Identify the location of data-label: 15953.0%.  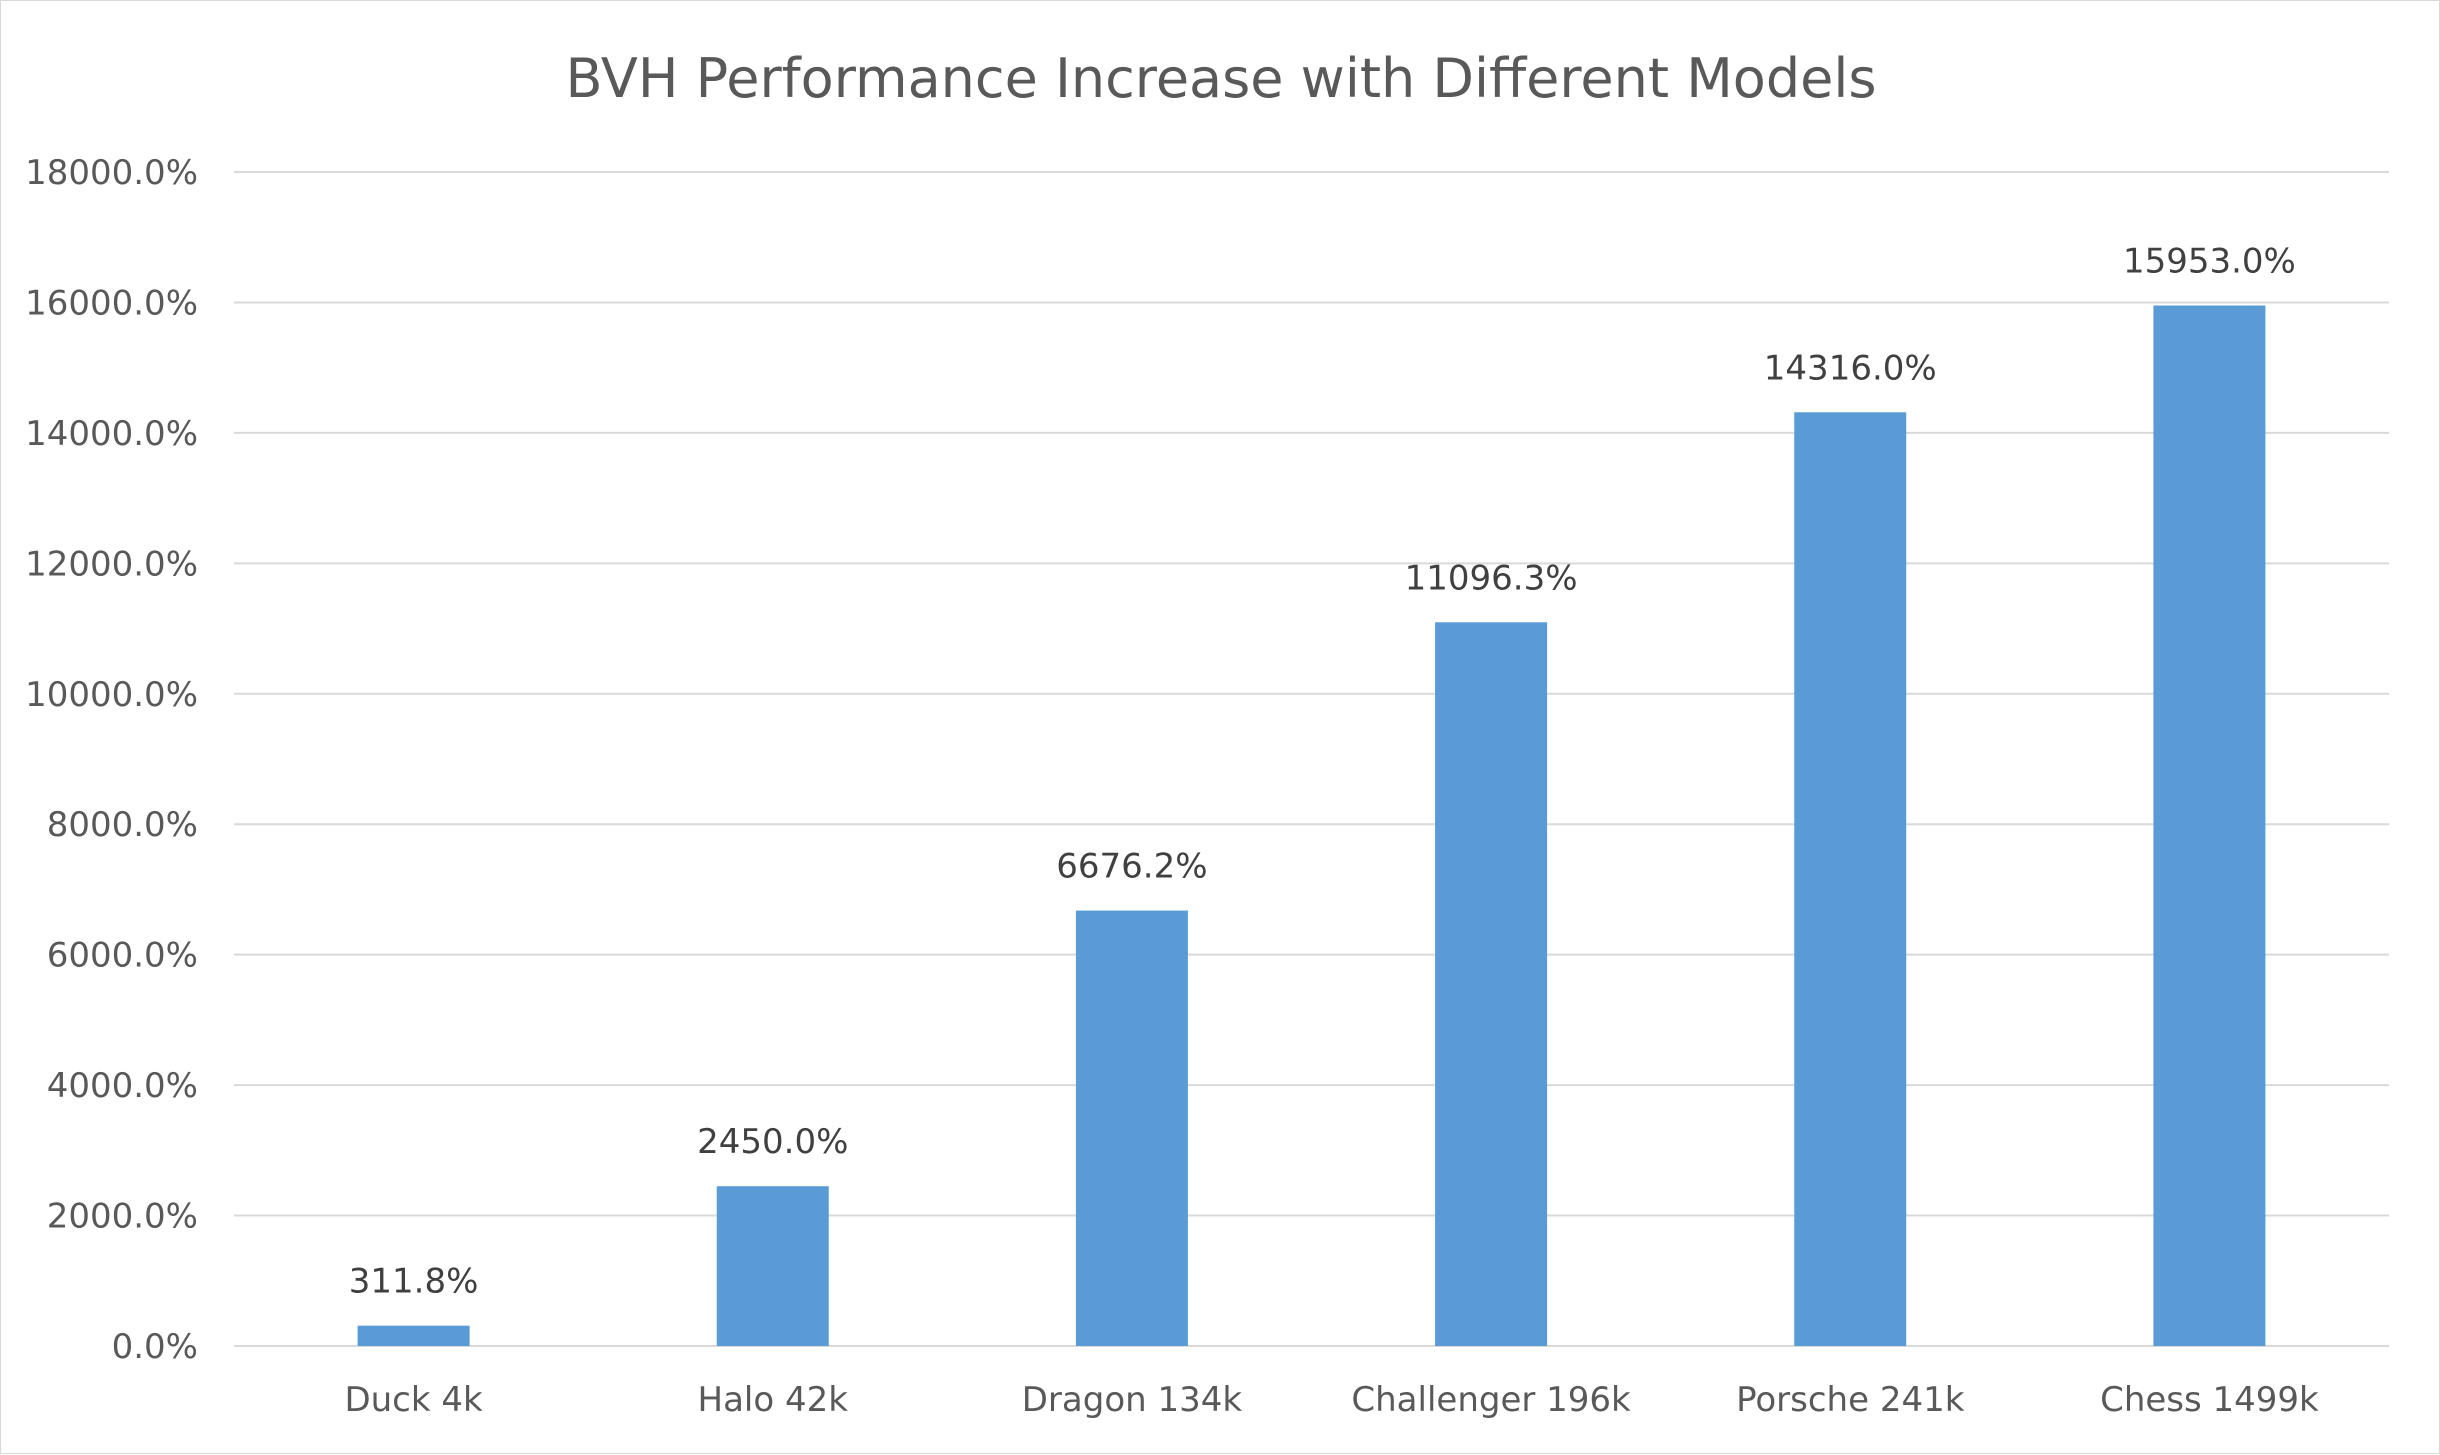
(2209, 262).